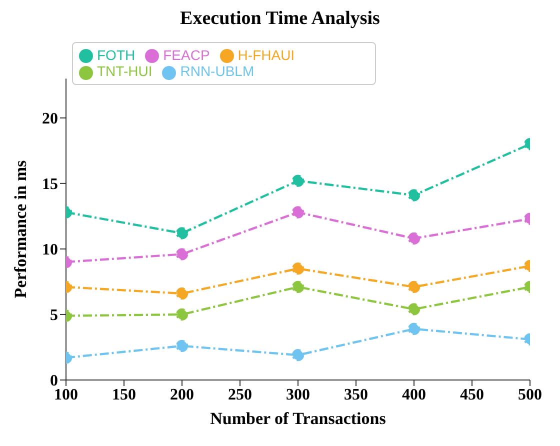 This screenshot has width=560, height=446. Describe the element at coordinates (54, 315) in the screenshot. I see `y-tick-label: 5` at that location.